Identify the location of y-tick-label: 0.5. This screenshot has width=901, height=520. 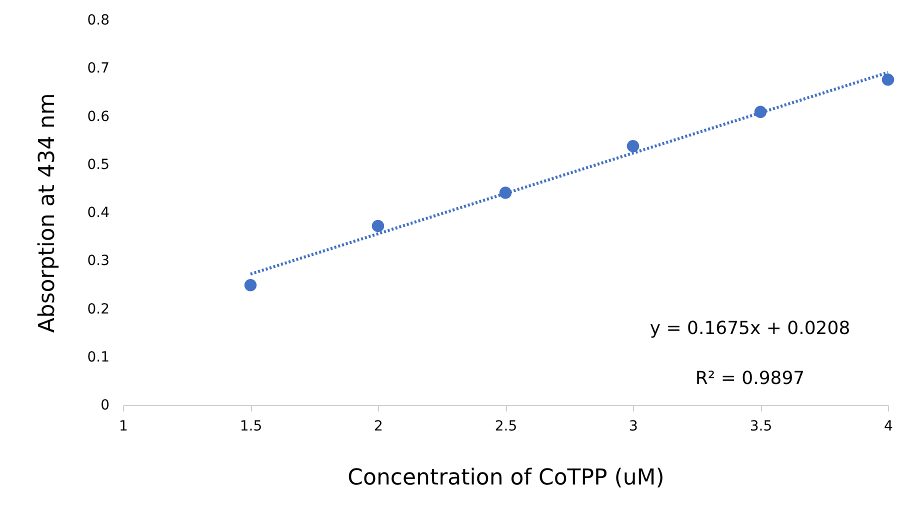
(98, 164).